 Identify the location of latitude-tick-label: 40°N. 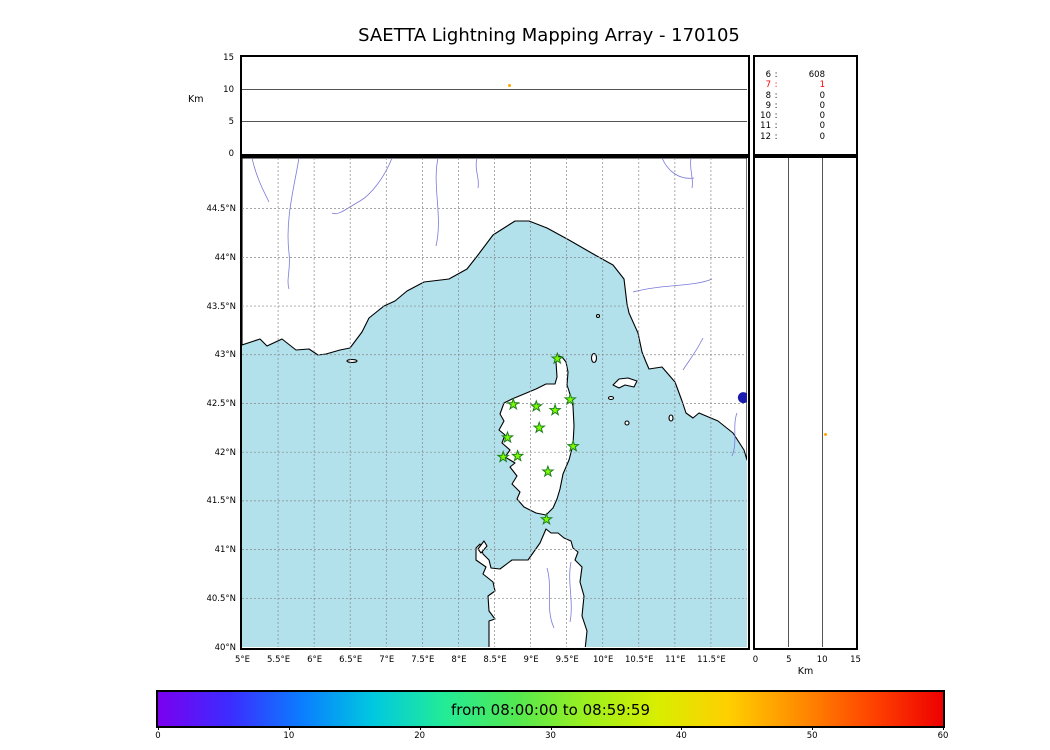
(225, 647).